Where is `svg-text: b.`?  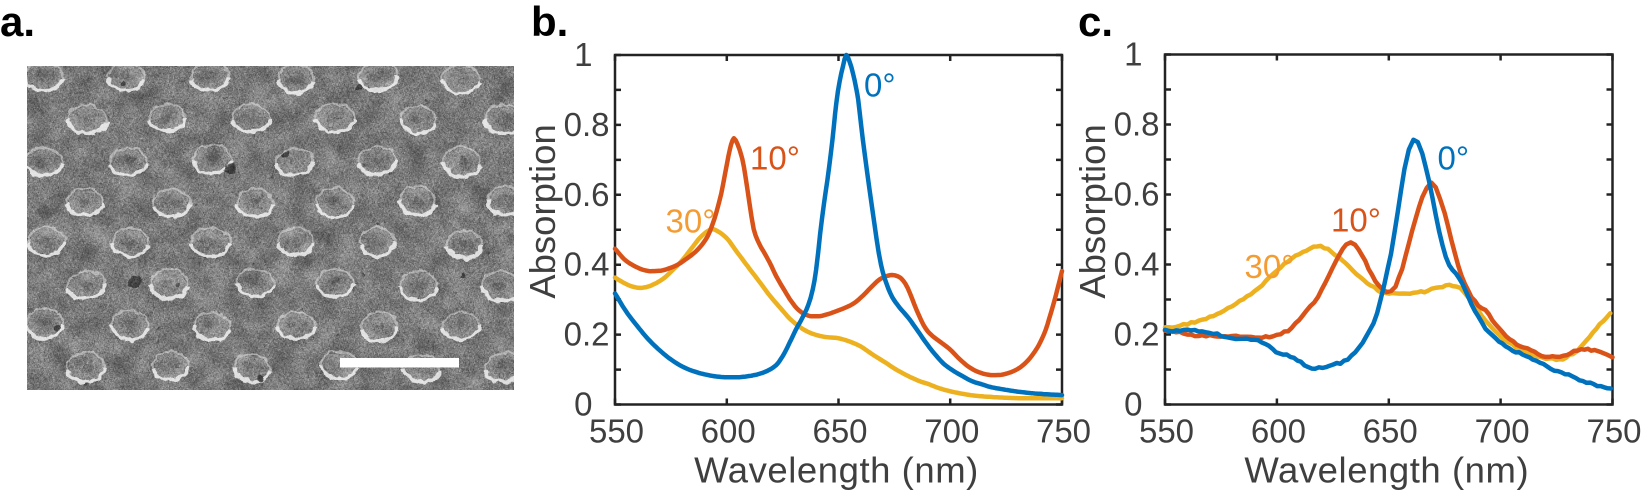 svg-text: b. is located at coordinates (549, 22).